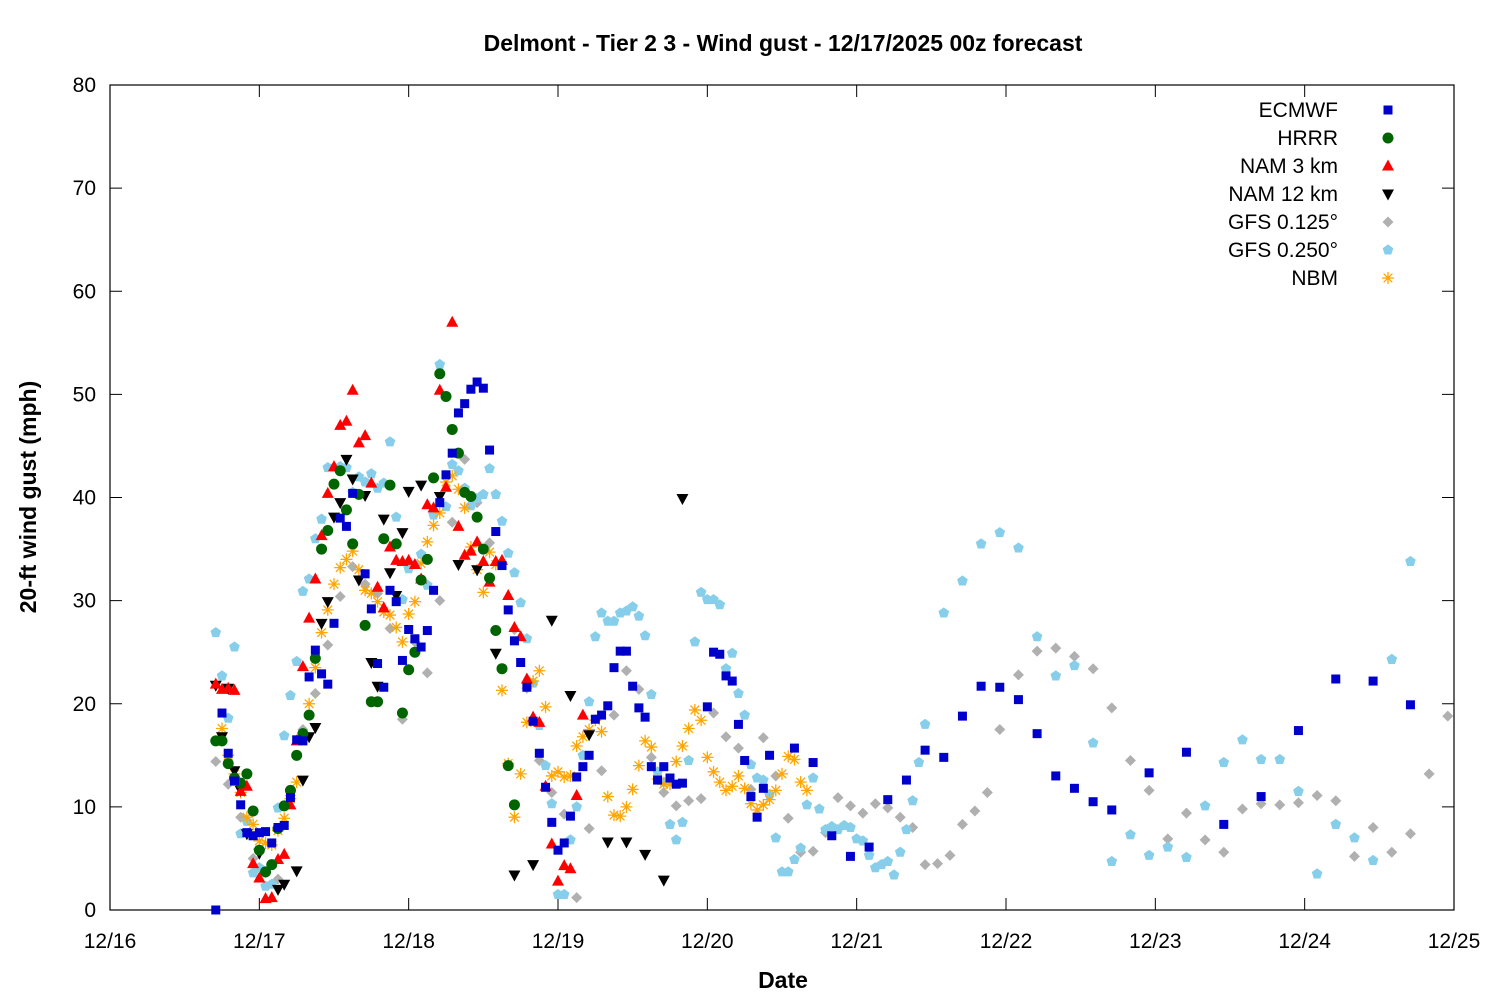  What do you see at coordinates (84, 291) in the screenshot?
I see `y-tick-label: 60` at bounding box center [84, 291].